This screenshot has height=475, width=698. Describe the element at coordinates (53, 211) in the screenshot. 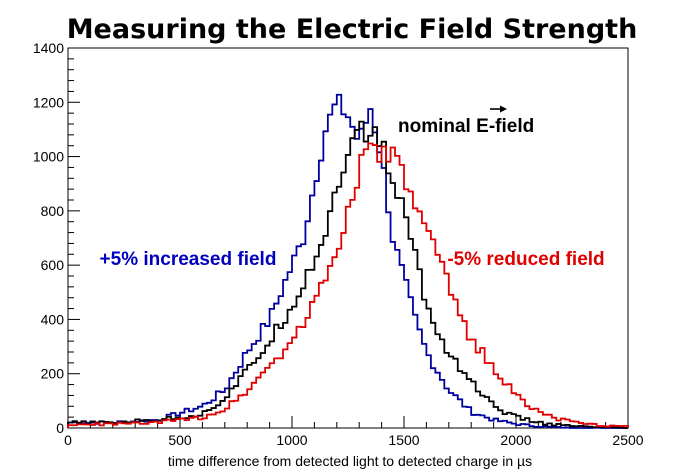

I see `y-tick-label: 800` at that location.